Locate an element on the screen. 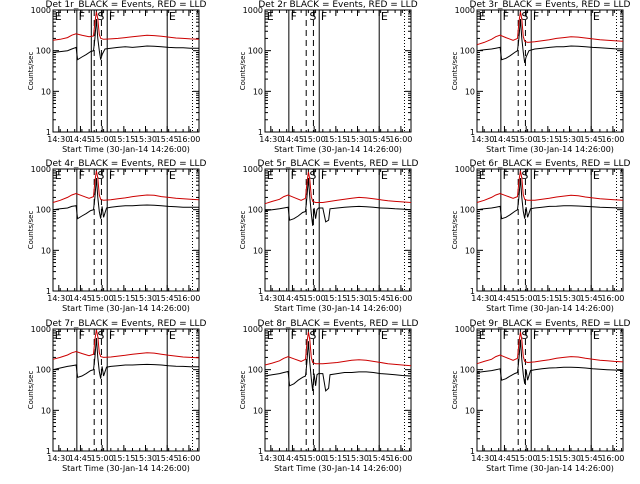 This screenshot has height=484, width=640. panel-title: Det 2r BLACK = Events, RED = LLD is located at coordinates (337, 5).